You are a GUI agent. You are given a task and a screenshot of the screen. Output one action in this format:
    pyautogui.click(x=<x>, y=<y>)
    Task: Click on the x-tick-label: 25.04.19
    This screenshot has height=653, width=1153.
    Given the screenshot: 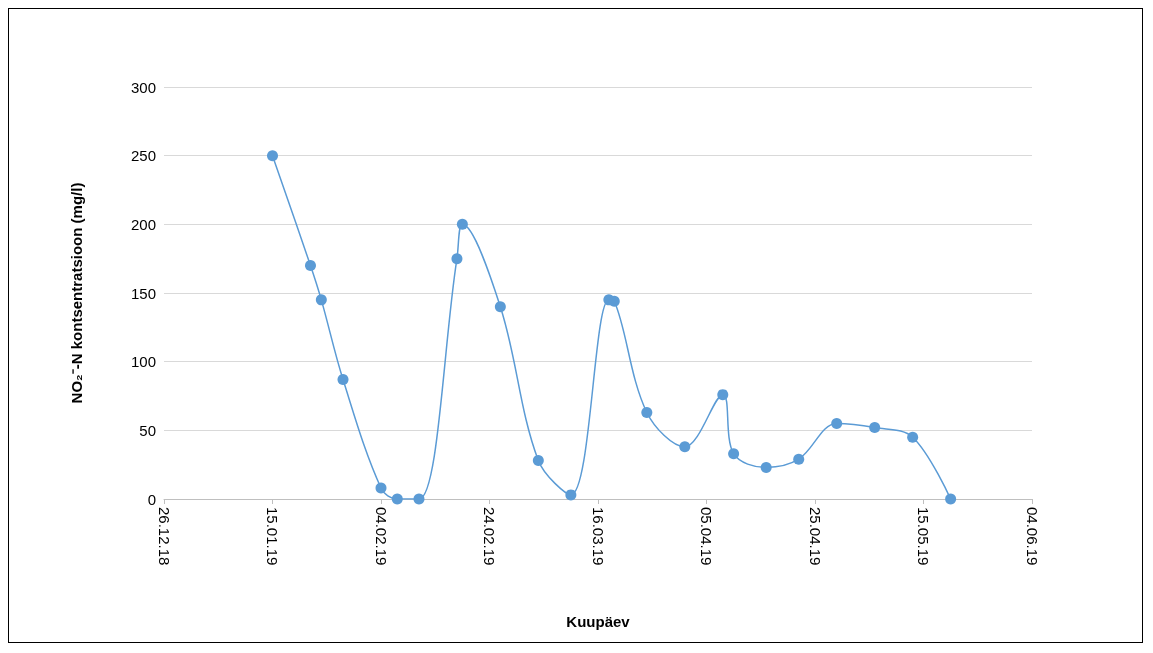 What is the action you would take?
    pyautogui.click(x=815, y=536)
    